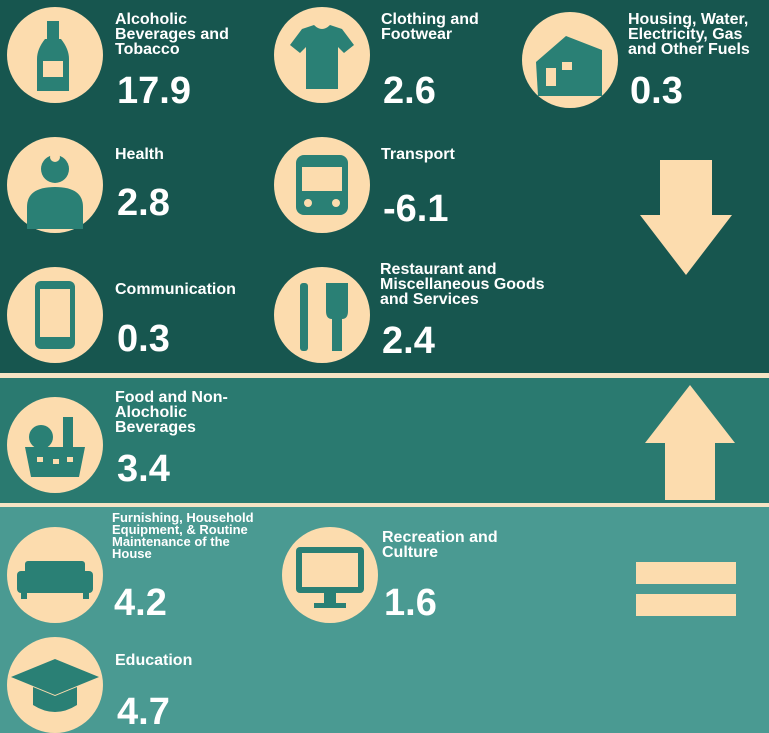 This screenshot has height=733, width=769. I want to click on category-value: 4.7, so click(143, 712).